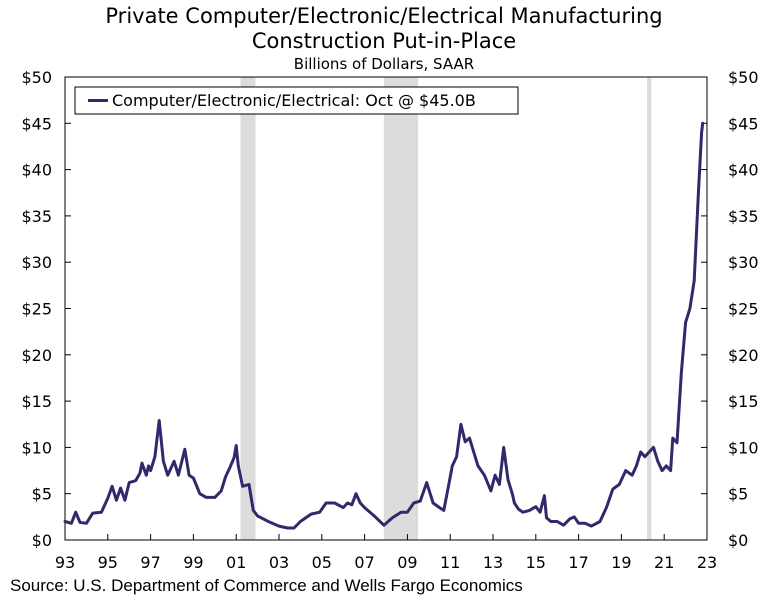 Image resolution: width=768 pixels, height=612 pixels. I want to click on x-tick-label: 99, so click(193, 562).